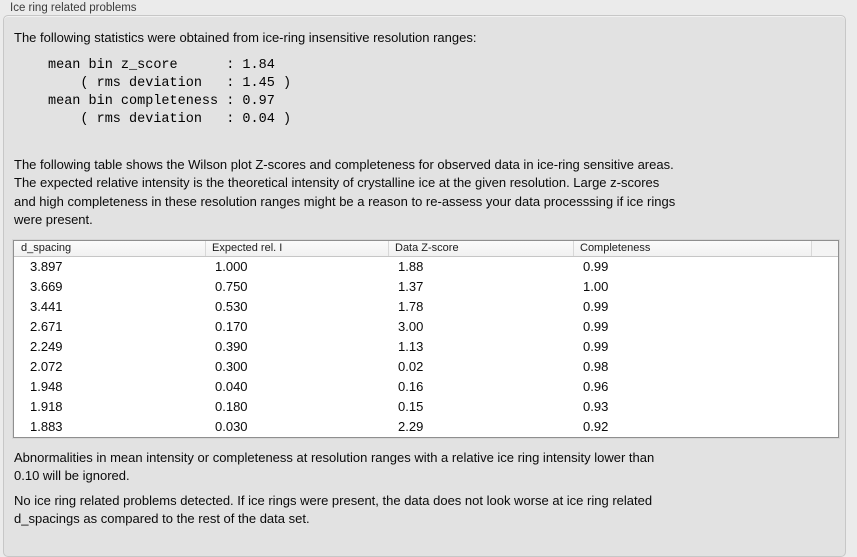 Image resolution: width=857 pixels, height=557 pixels. What do you see at coordinates (411, 346) in the screenshot?
I see `table-cell: 1.13` at bounding box center [411, 346].